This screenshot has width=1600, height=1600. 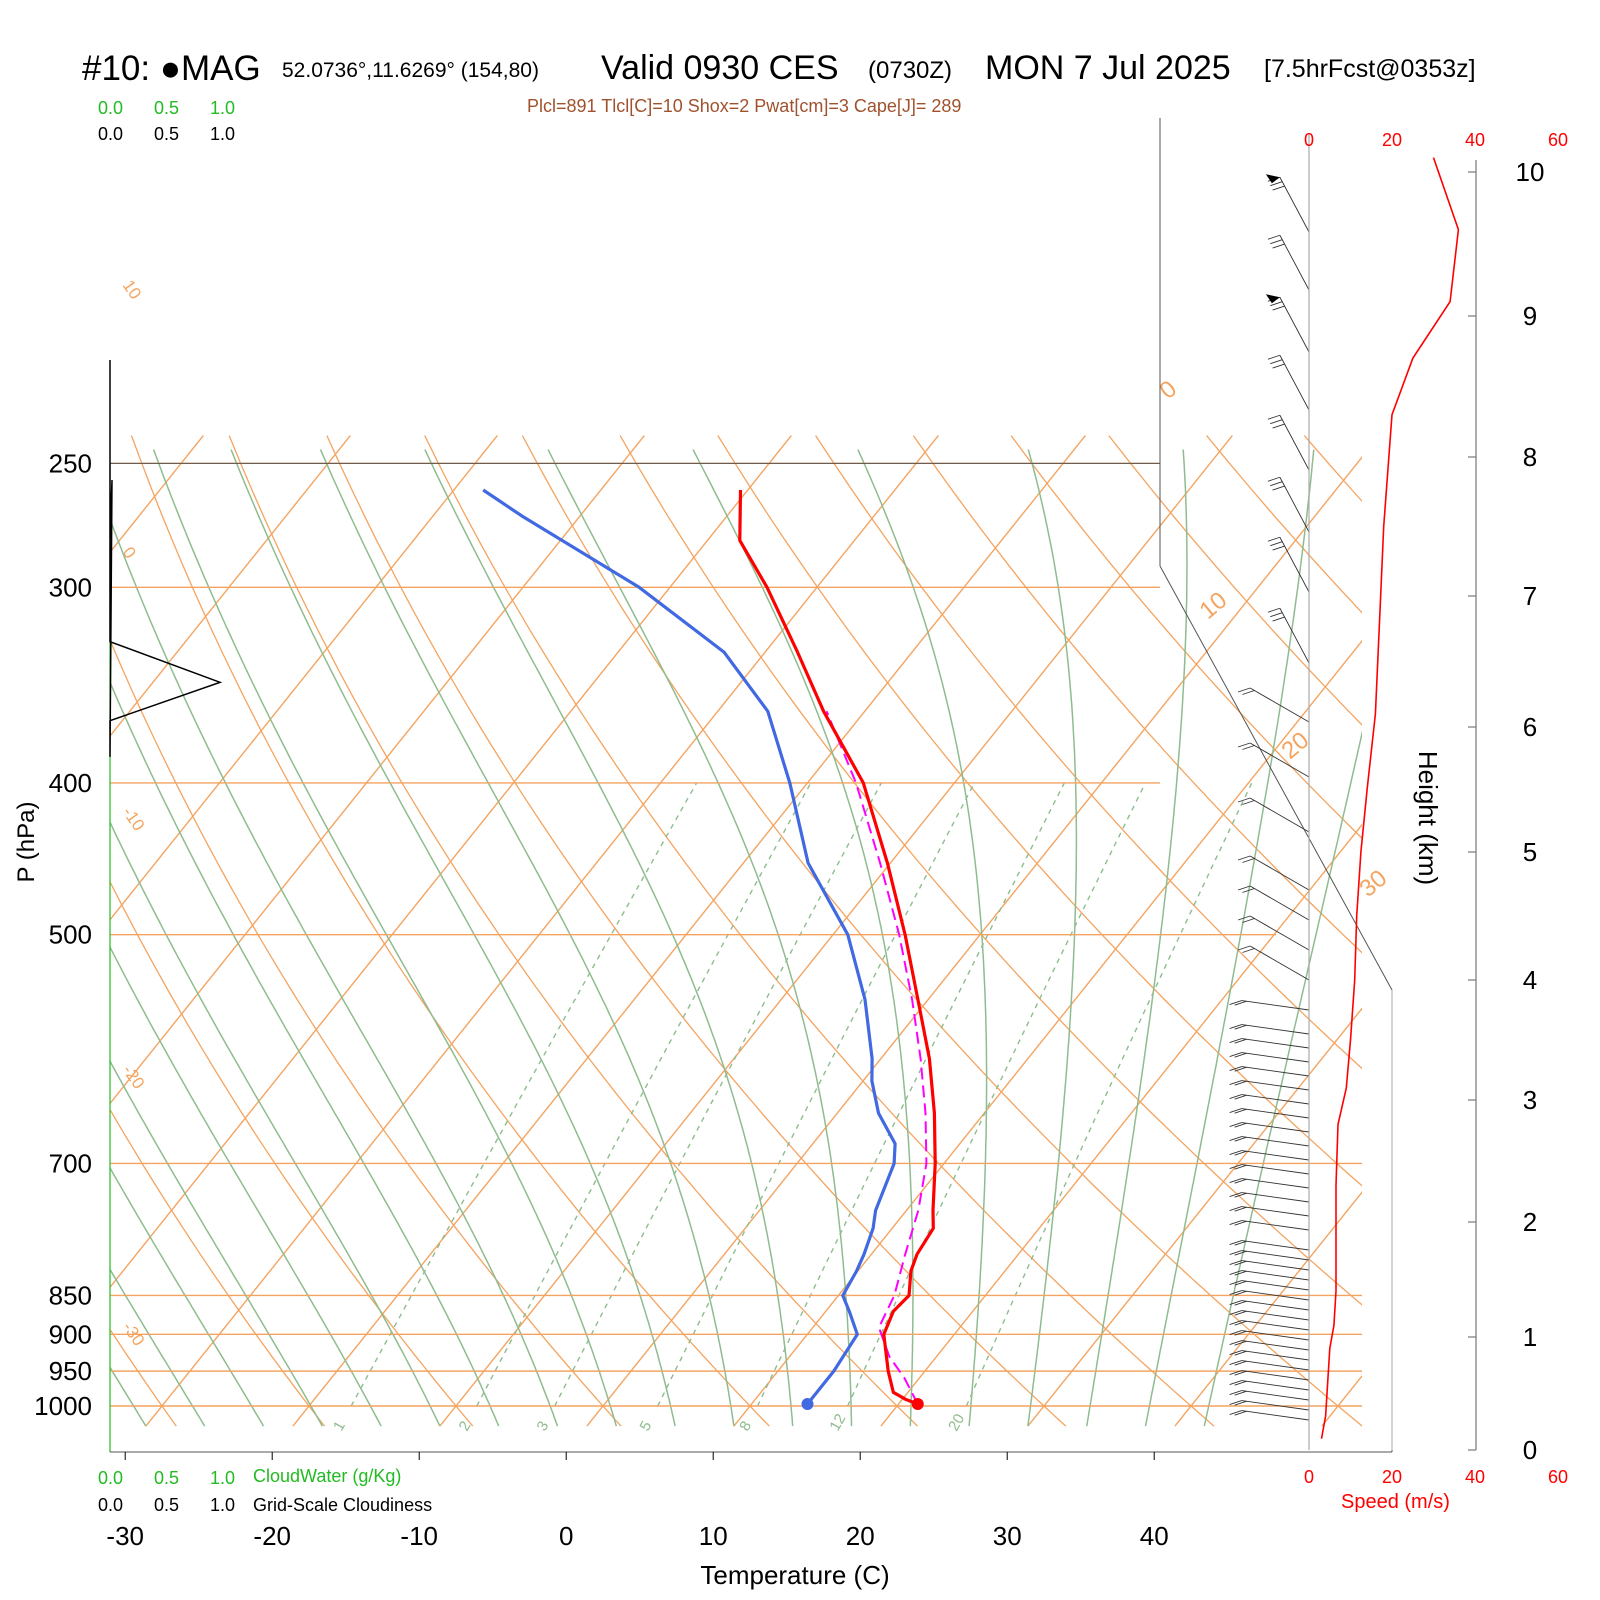 What do you see at coordinates (837, 947) in the screenshot?
I see `temperature-trace` at bounding box center [837, 947].